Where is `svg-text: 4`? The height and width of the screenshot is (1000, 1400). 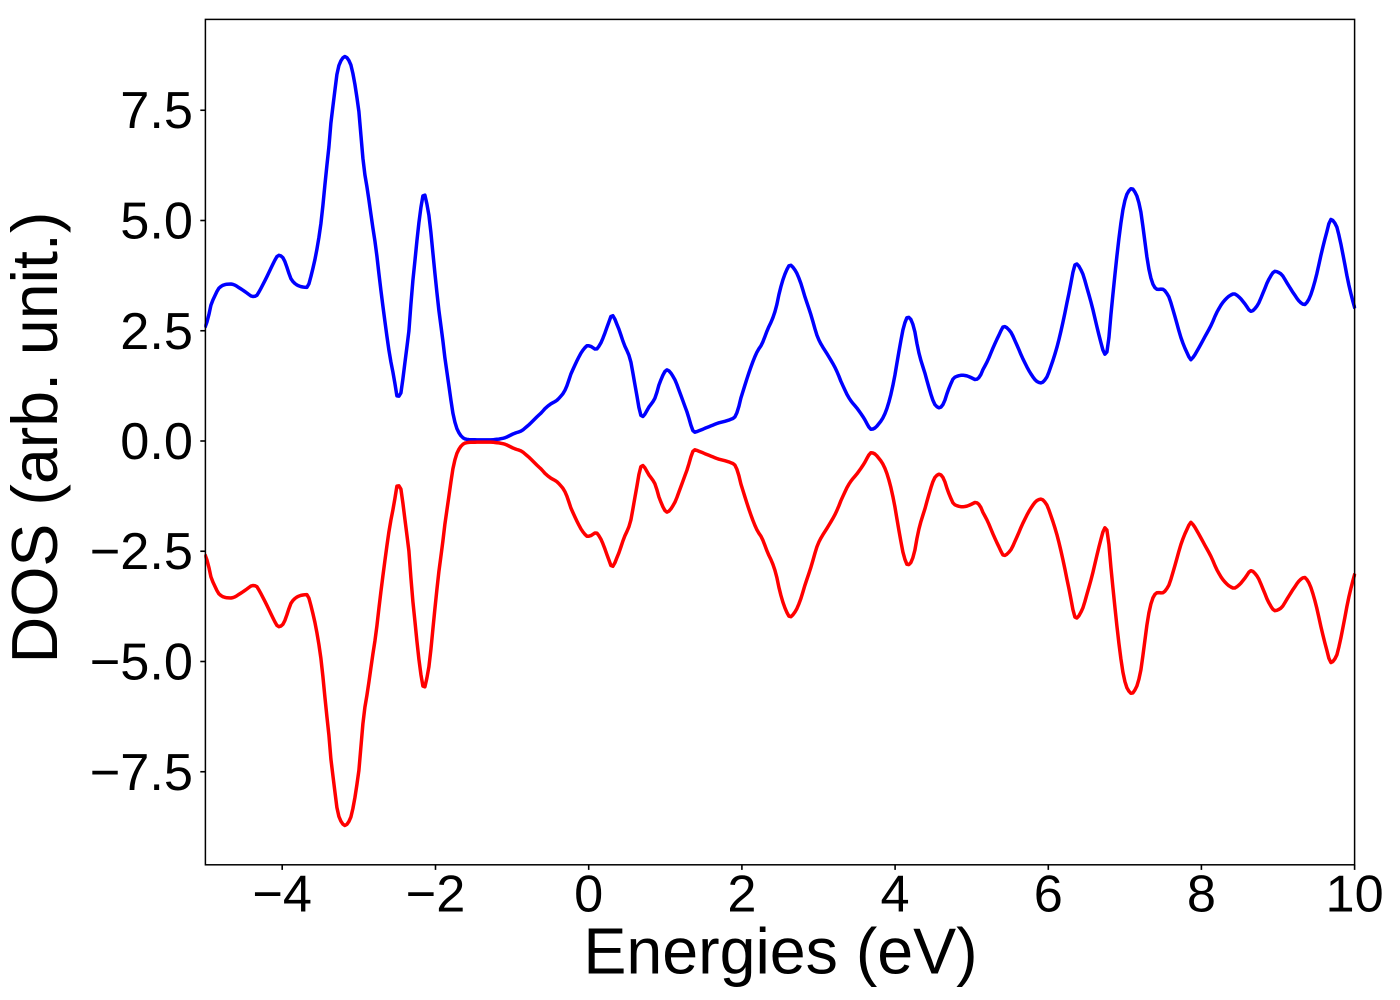
svg-text: 4 is located at coordinates (895, 895).